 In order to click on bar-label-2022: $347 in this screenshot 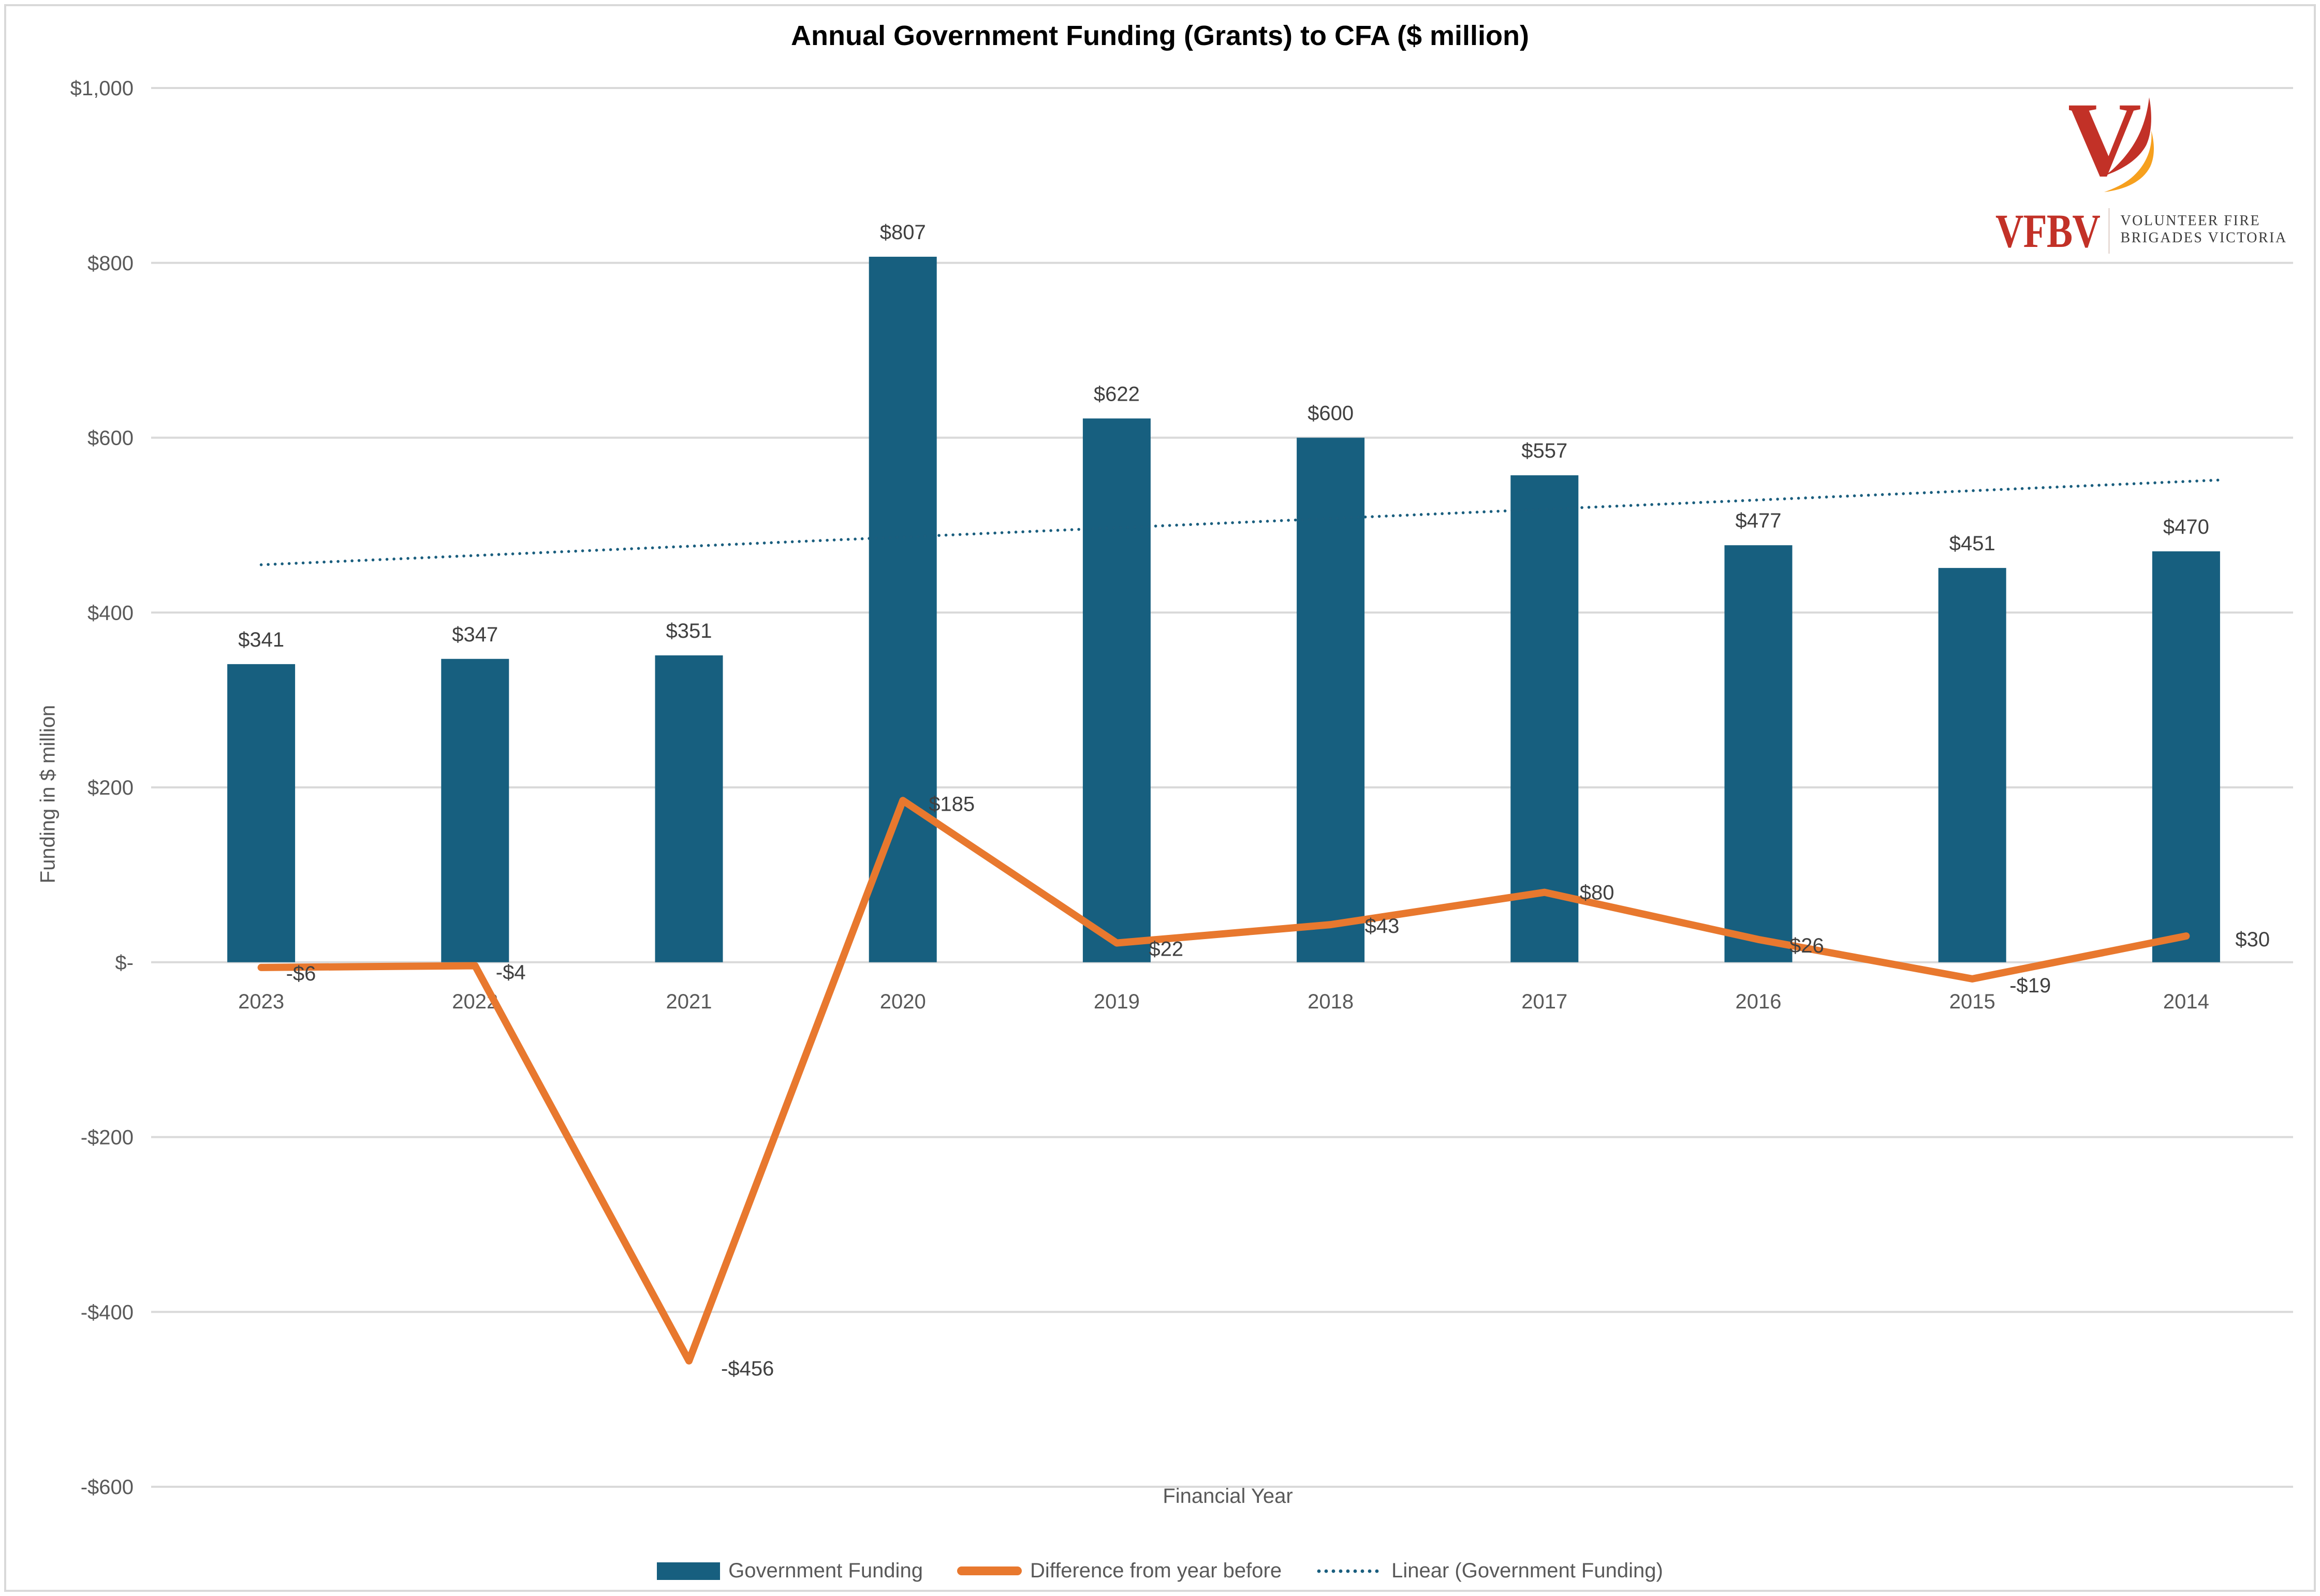, I will do `click(475, 634)`.